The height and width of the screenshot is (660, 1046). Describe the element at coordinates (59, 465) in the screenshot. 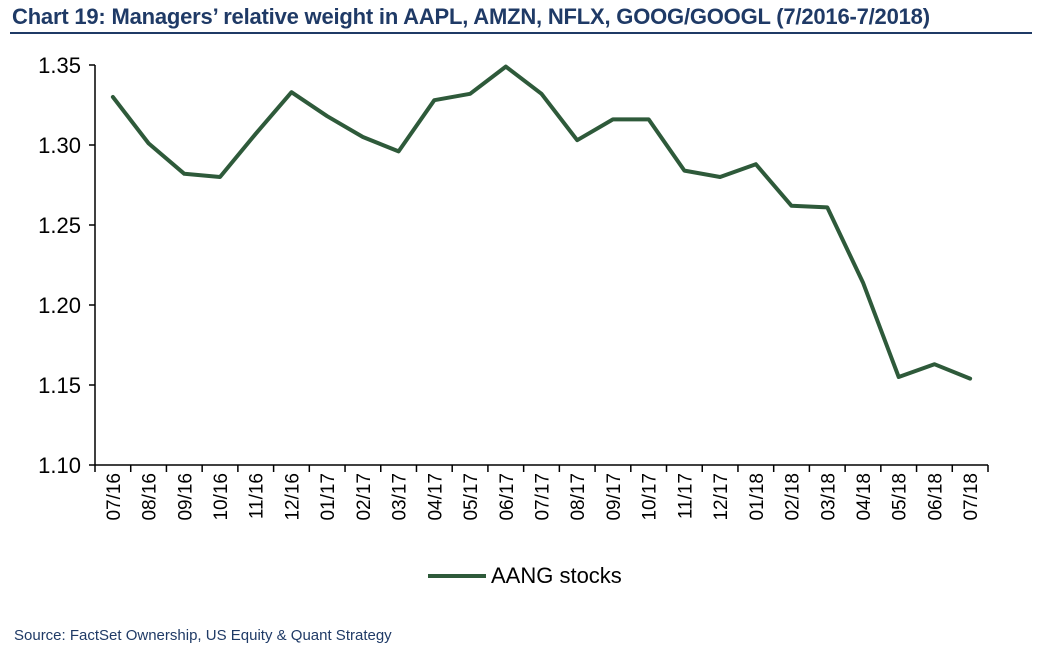

I see `y-tick-label: 1.10` at that location.